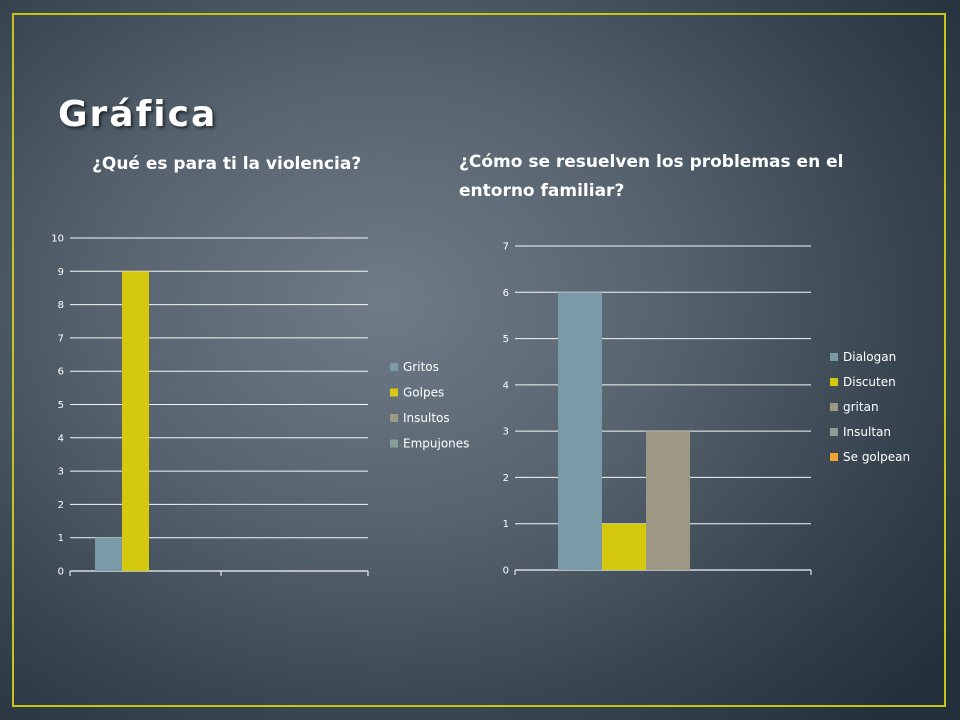 The image size is (960, 720). What do you see at coordinates (61, 338) in the screenshot?
I see `chart-1-ytick-label: 7` at bounding box center [61, 338].